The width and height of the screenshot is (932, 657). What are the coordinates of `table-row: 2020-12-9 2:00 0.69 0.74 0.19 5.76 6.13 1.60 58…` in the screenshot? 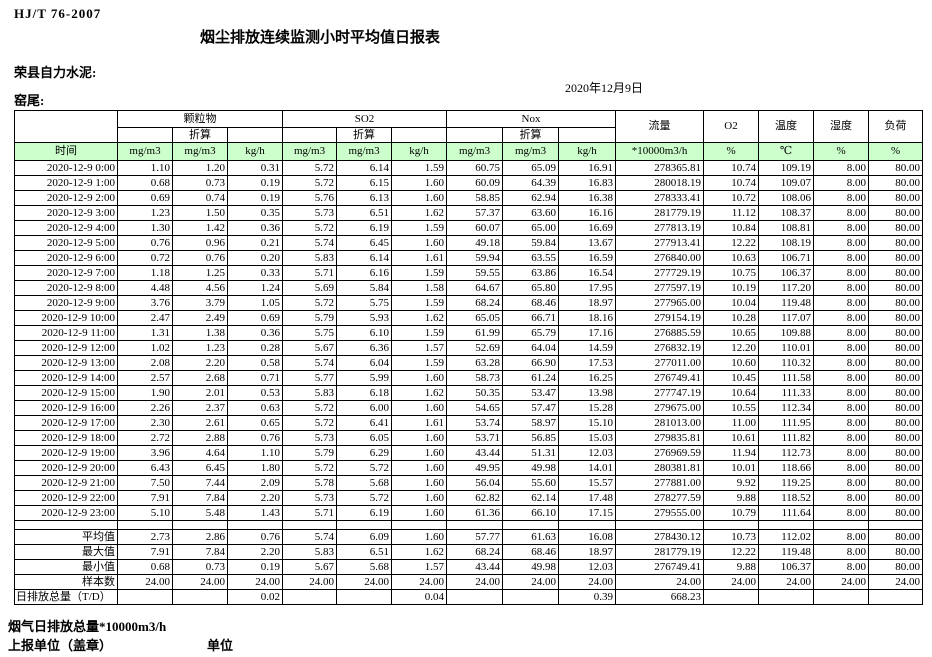 It's located at (469, 198).